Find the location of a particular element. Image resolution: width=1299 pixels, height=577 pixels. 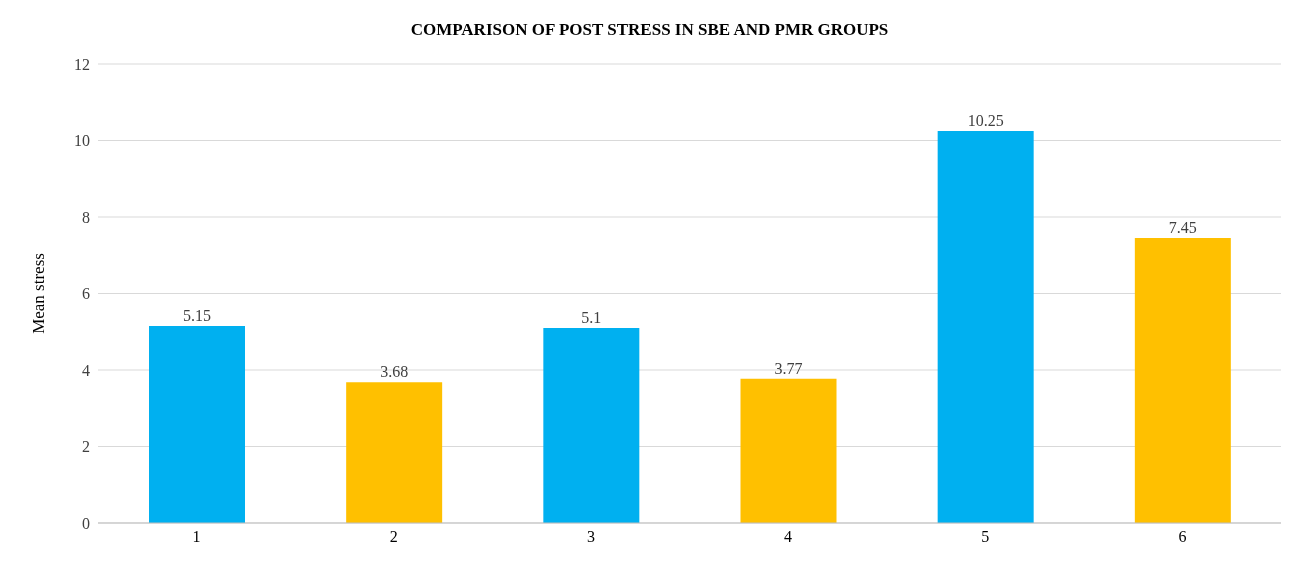

y-tick-label: 6 is located at coordinates (86, 294).